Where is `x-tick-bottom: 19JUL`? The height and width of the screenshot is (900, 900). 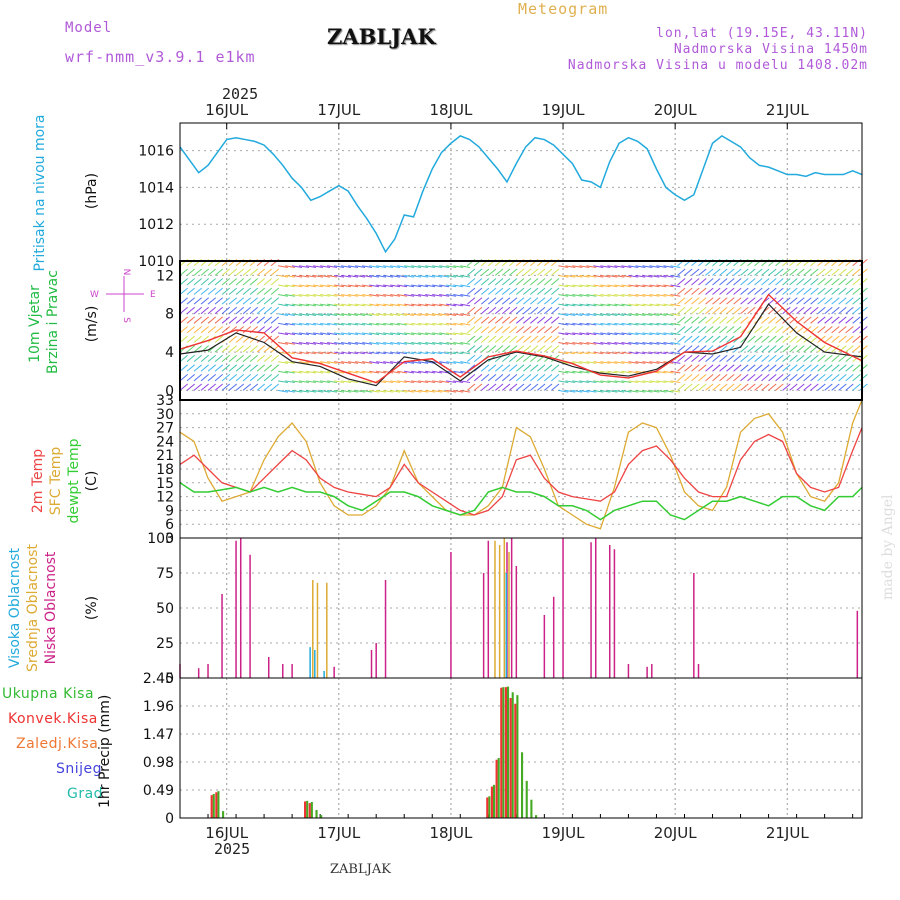 x-tick-bottom: 19JUL is located at coordinates (563, 833).